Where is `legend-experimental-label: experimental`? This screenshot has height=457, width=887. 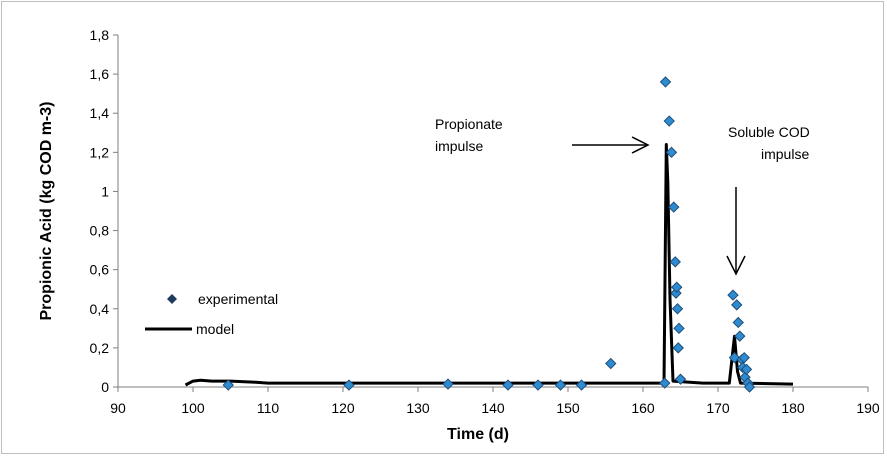
legend-experimental-label: experimental is located at coordinates (238, 299).